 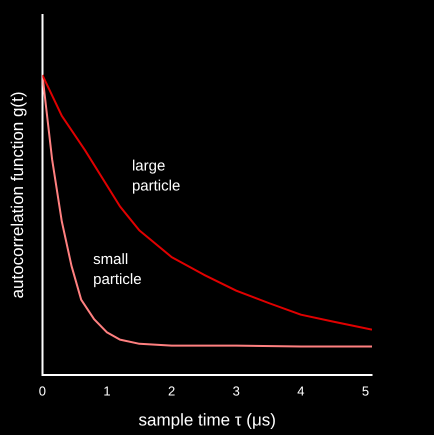 I want to click on x-tick-label: 2, so click(x=172, y=390).